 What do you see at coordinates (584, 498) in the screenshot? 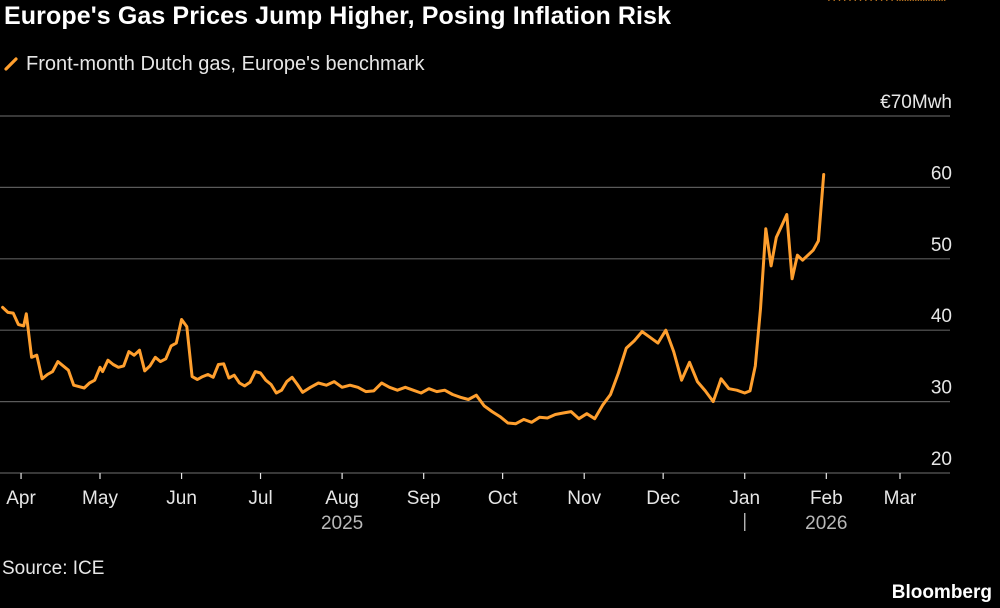
I see `x-tick-label-nov: Nov` at bounding box center [584, 498].